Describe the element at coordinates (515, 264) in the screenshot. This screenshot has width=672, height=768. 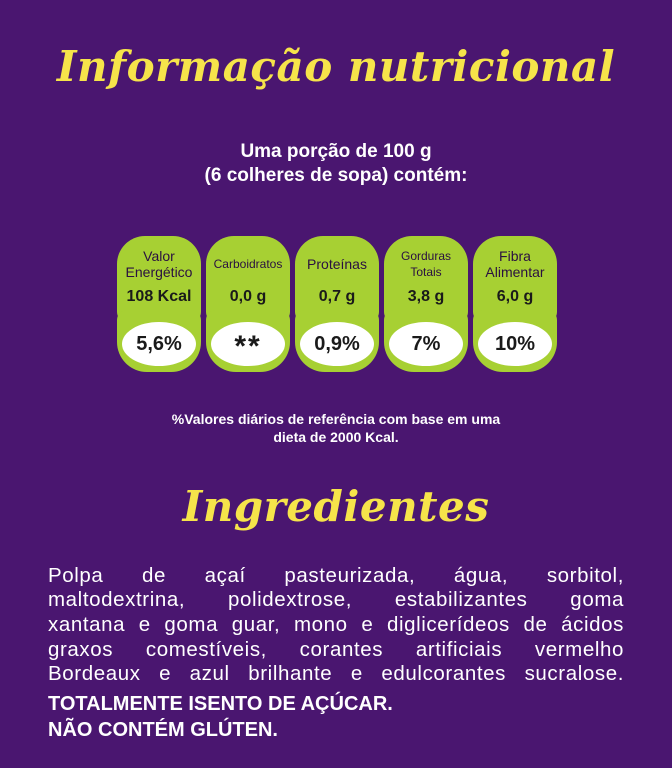
I see `nutrient-label: Fibra Alimentar` at that location.